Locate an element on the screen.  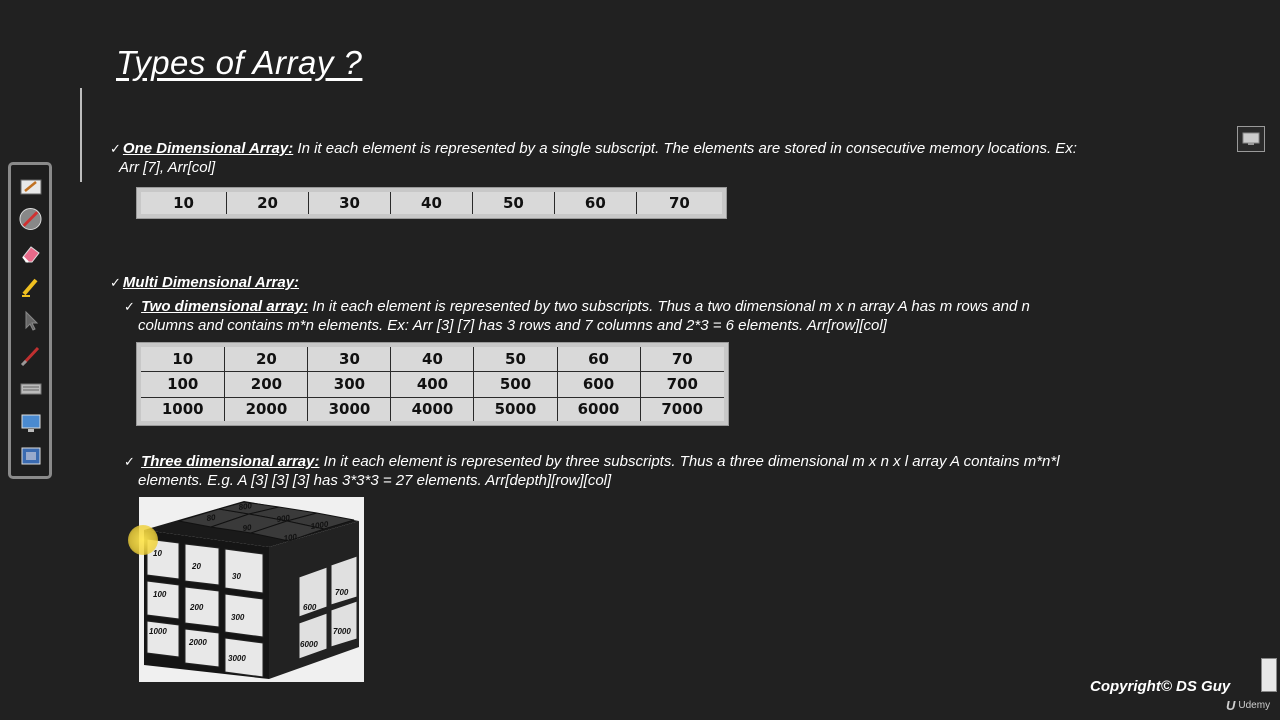
multi-dim-heading: ✓ Multi Dimensional Array: is located at coordinates (205, 282).